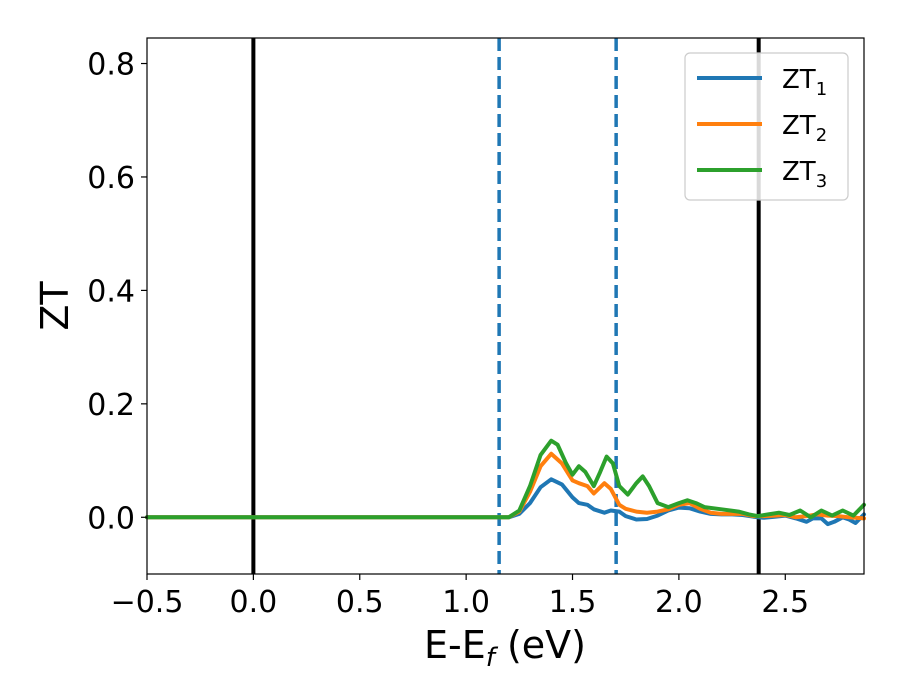  I want to click on legend-box, so click(766, 126).